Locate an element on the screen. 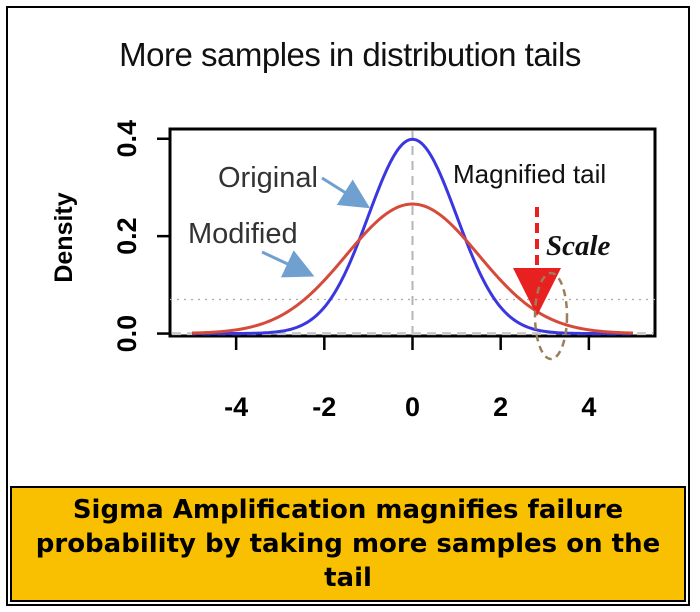  series-line-modified is located at coordinates (412, 268).